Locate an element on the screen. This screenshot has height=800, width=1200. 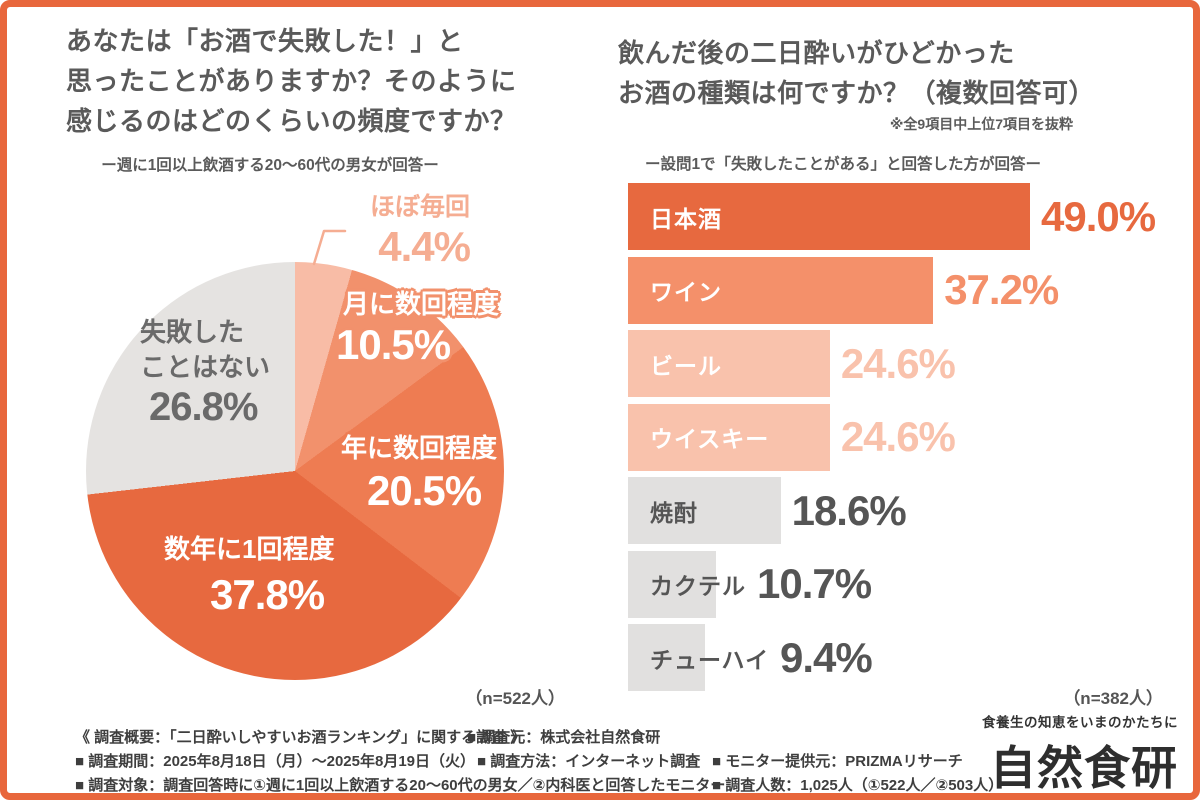
right-chart-title-line2: お酒の種類は何ですか？（複数回答可） is located at coordinates (857, 93).